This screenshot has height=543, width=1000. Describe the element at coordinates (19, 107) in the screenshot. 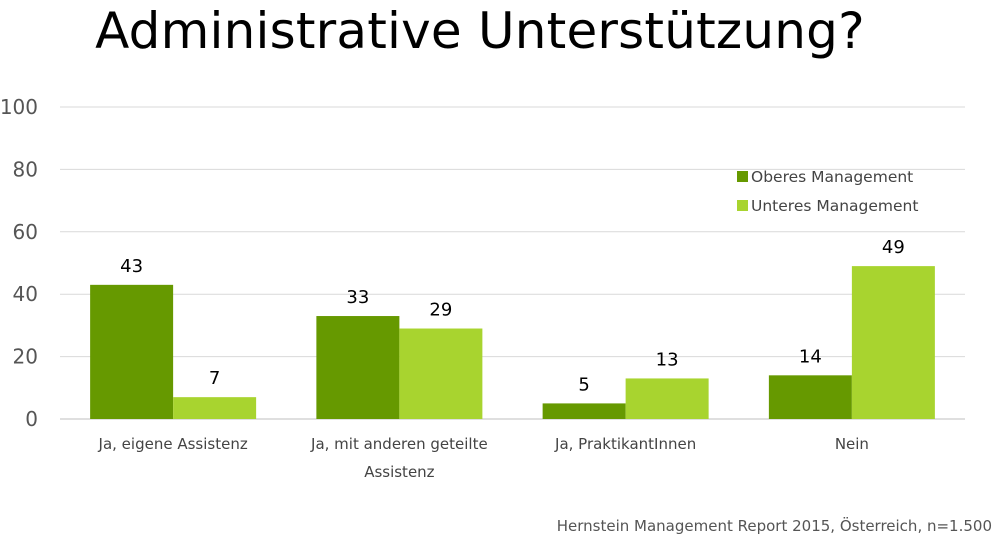

I see `y-tick-label: 100` at that location.